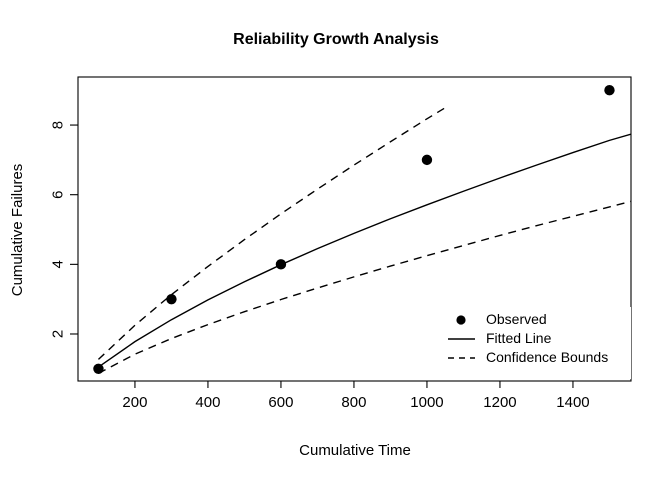 The image size is (672, 480). What do you see at coordinates (547, 357) in the screenshot?
I see `legend-item-label: Confidence Bounds` at bounding box center [547, 357].